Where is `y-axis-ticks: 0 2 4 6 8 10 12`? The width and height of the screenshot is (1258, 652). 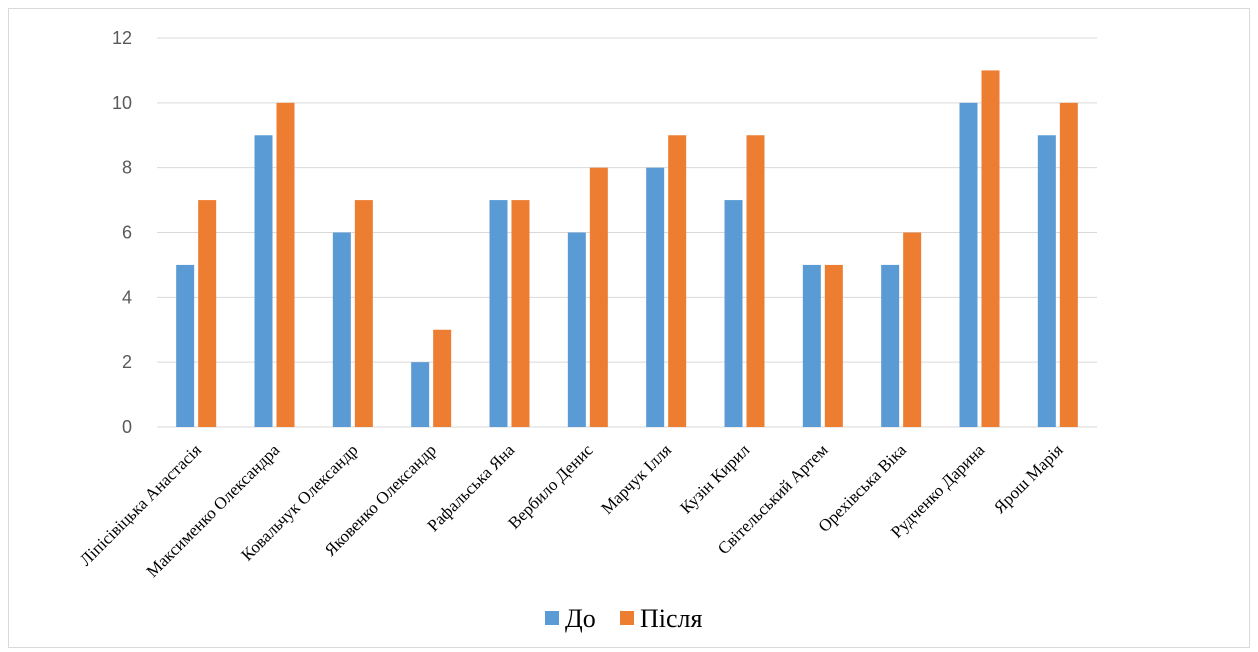 y-axis-ticks: 0 2 4 6 8 10 12 is located at coordinates (122, 232).